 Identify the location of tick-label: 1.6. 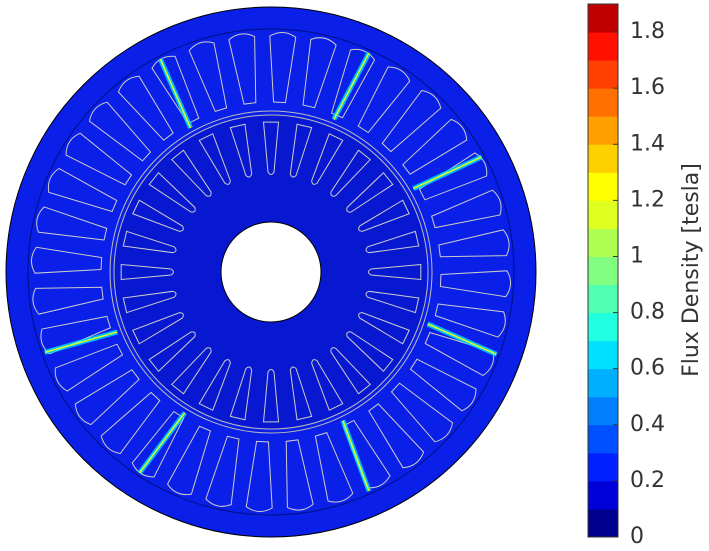
(647, 87).